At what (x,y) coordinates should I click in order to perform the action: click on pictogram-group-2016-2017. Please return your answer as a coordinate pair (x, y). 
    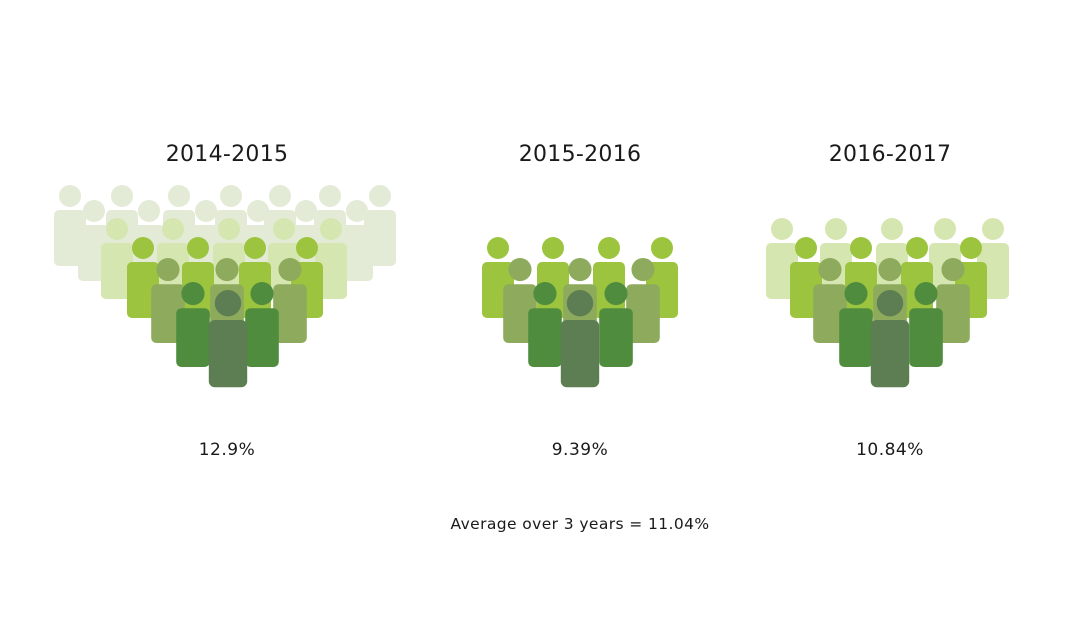
    Looking at the image, I should click on (887, 303).